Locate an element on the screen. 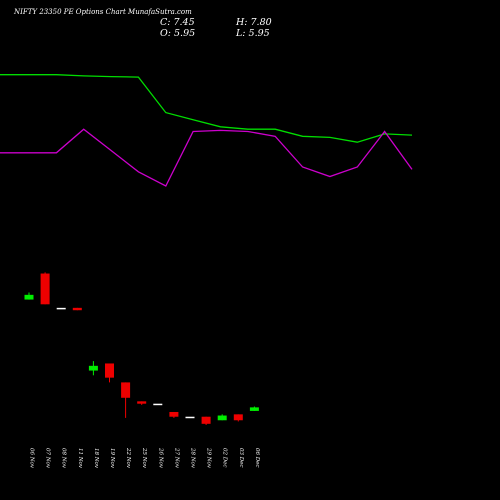  x-tick-label: 18 Nov is located at coordinates (96, 458).